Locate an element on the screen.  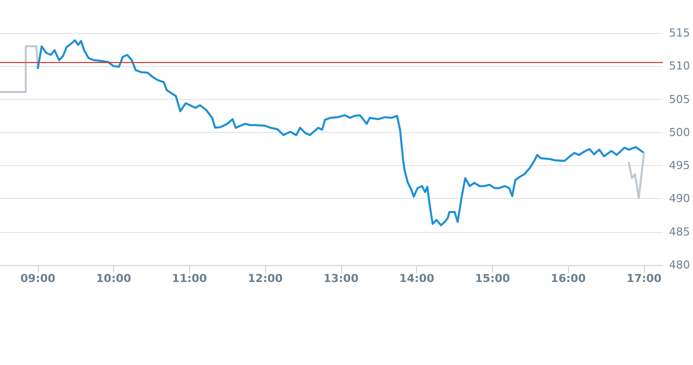
x-tick-label: 13:00 is located at coordinates (341, 278).